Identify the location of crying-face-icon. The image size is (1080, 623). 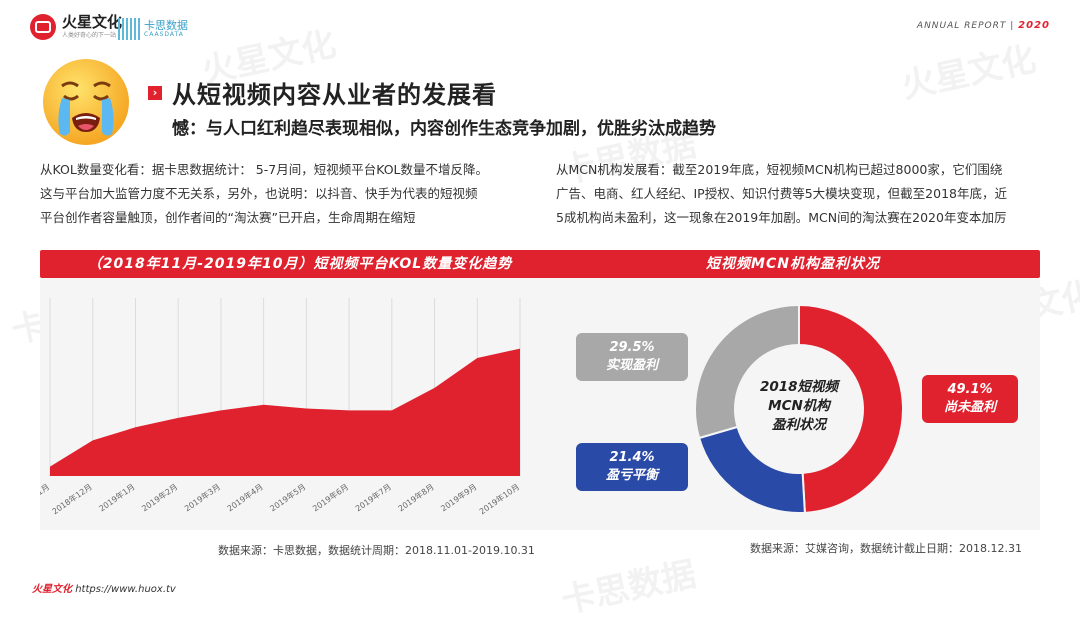
(86, 102).